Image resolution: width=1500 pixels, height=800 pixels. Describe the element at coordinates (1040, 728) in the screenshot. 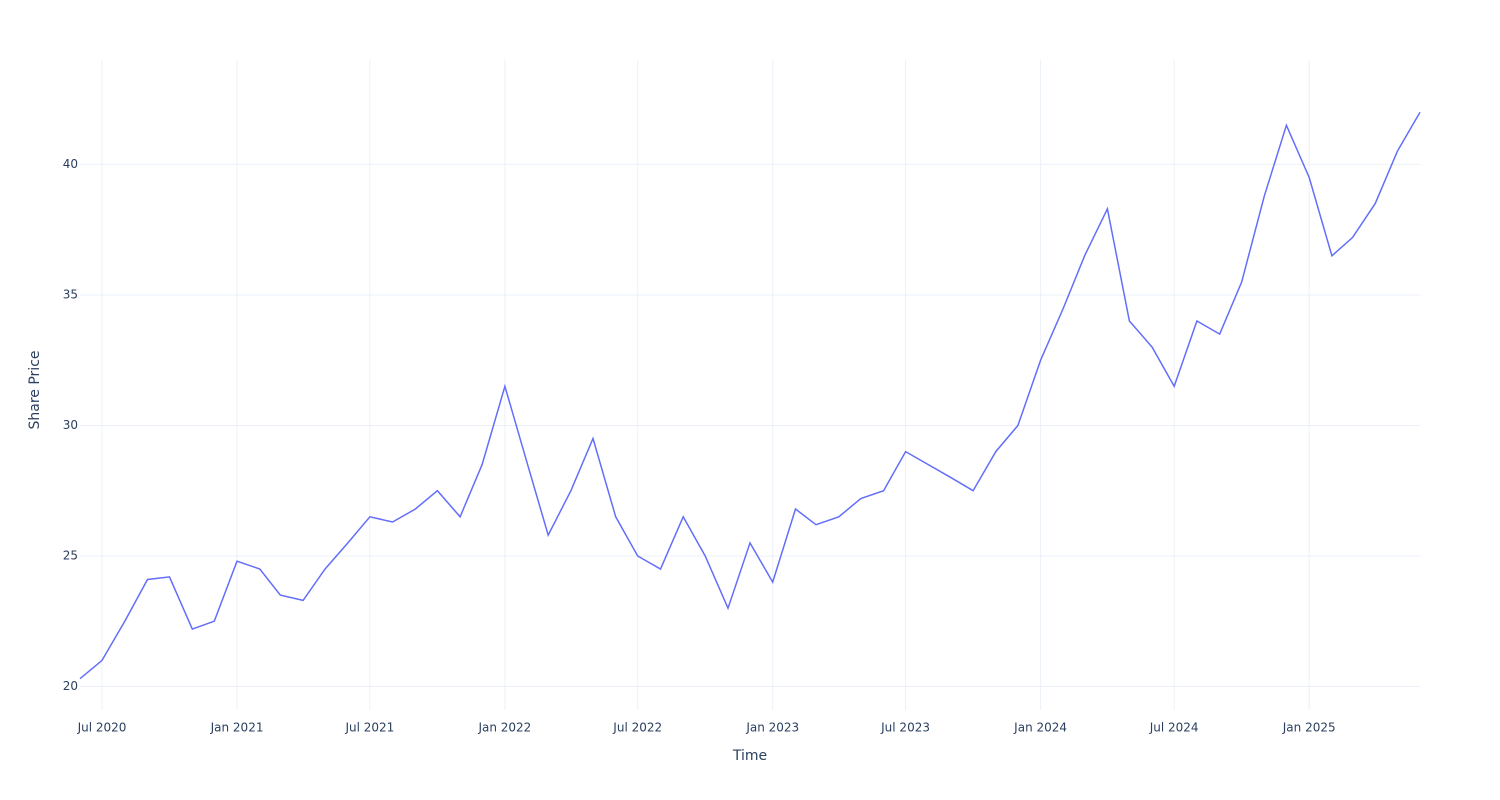

I see `x-tick-label: Jan 2024` at that location.